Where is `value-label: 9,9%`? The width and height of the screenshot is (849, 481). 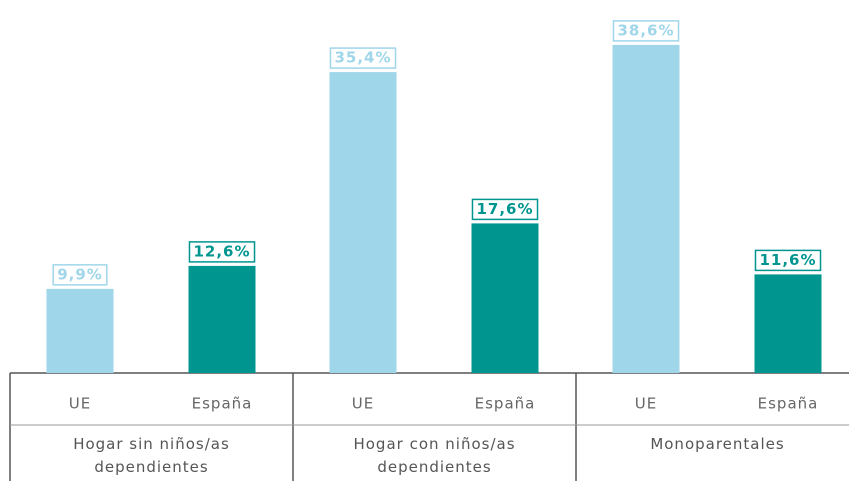 value-label: 9,9% is located at coordinates (80, 274).